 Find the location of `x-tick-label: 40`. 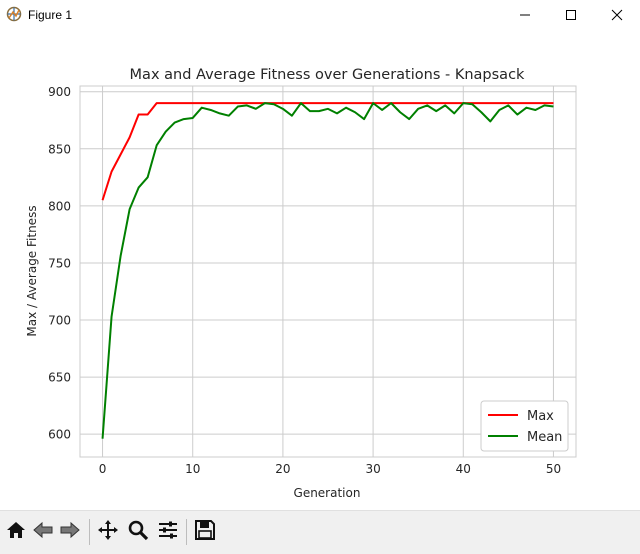

x-tick-label: 40 is located at coordinates (463, 469).